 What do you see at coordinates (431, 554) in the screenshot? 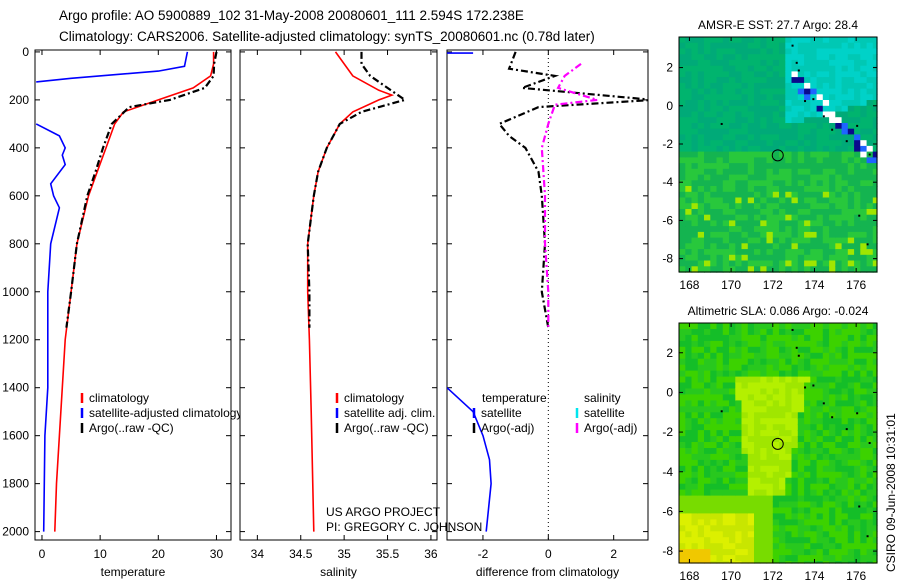
I see `x-tick-label: 36` at bounding box center [431, 554].